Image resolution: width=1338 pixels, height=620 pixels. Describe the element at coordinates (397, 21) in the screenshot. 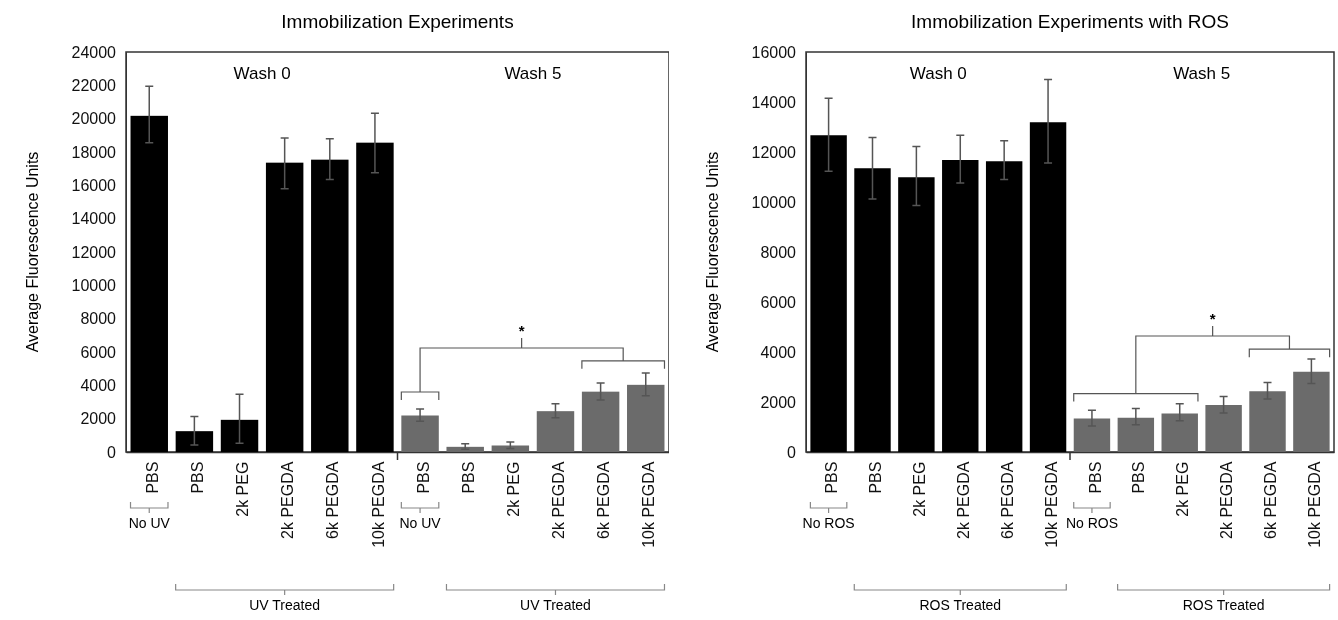

I see `chart-title: Immobilization Experiments` at that location.